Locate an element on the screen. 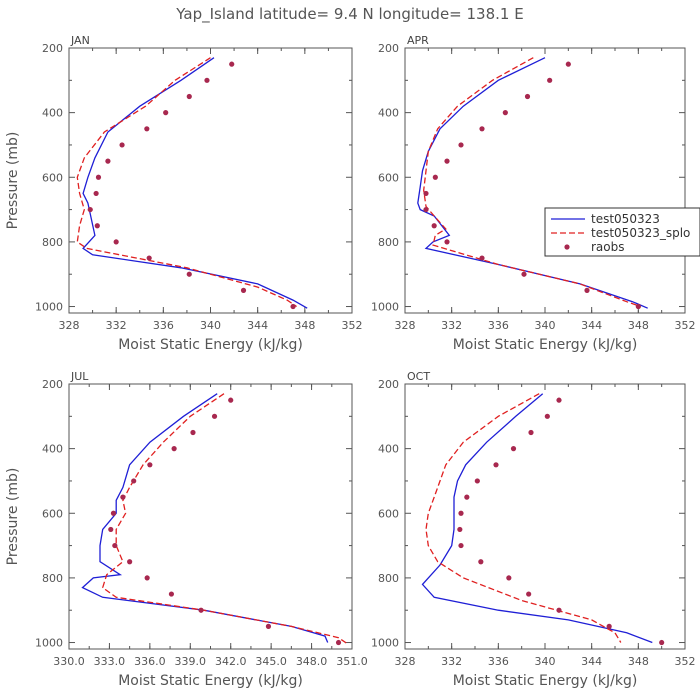 The image size is (700, 700). panel-jul-title: JUL is located at coordinates (79, 376).